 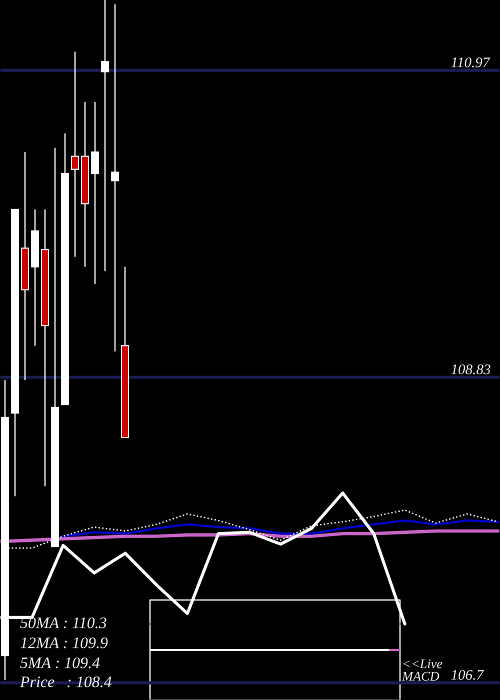 I want to click on annotation: 50MA : 110.3, so click(x=63, y=622).